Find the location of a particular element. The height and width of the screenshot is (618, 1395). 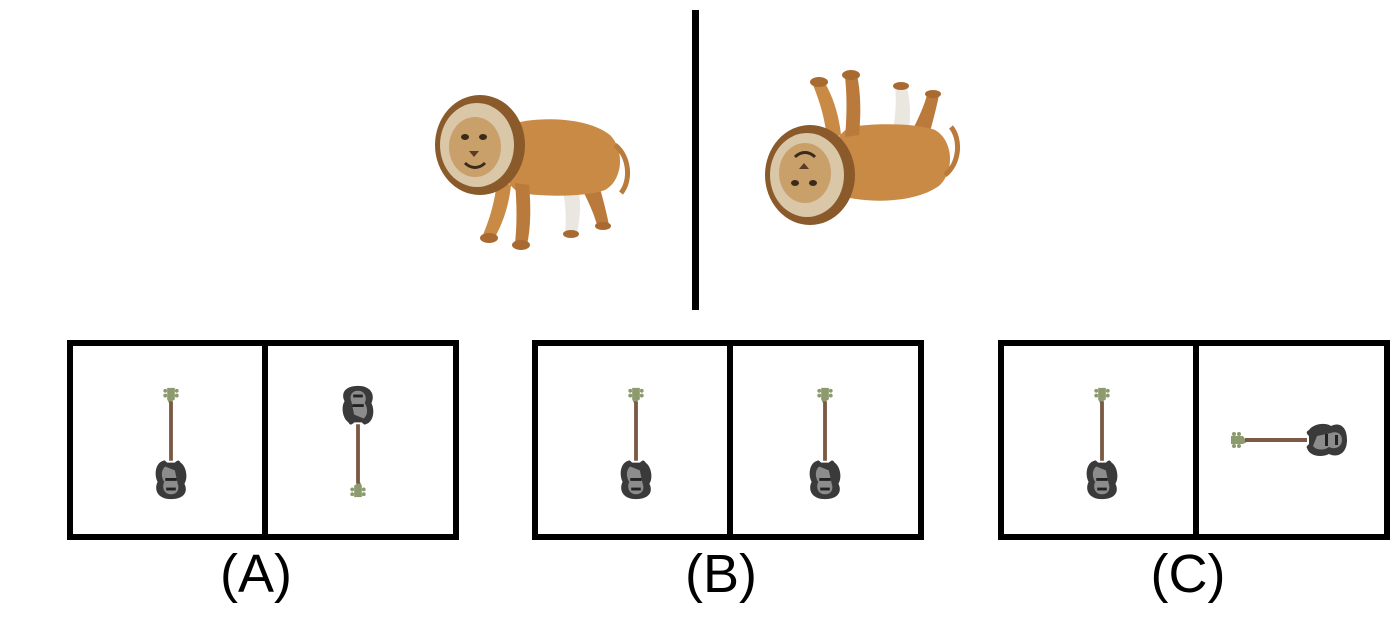

option-b-left-cell is located at coordinates (632, 440).